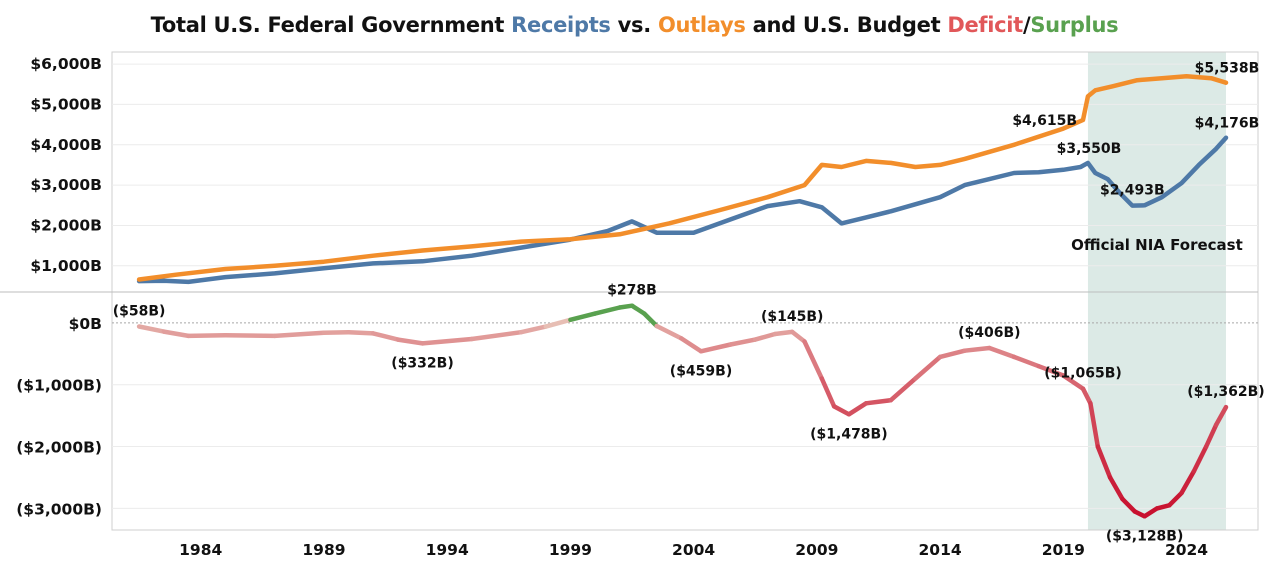  I want to click on bottom-ytick-label: ($2,000B), so click(59, 448).